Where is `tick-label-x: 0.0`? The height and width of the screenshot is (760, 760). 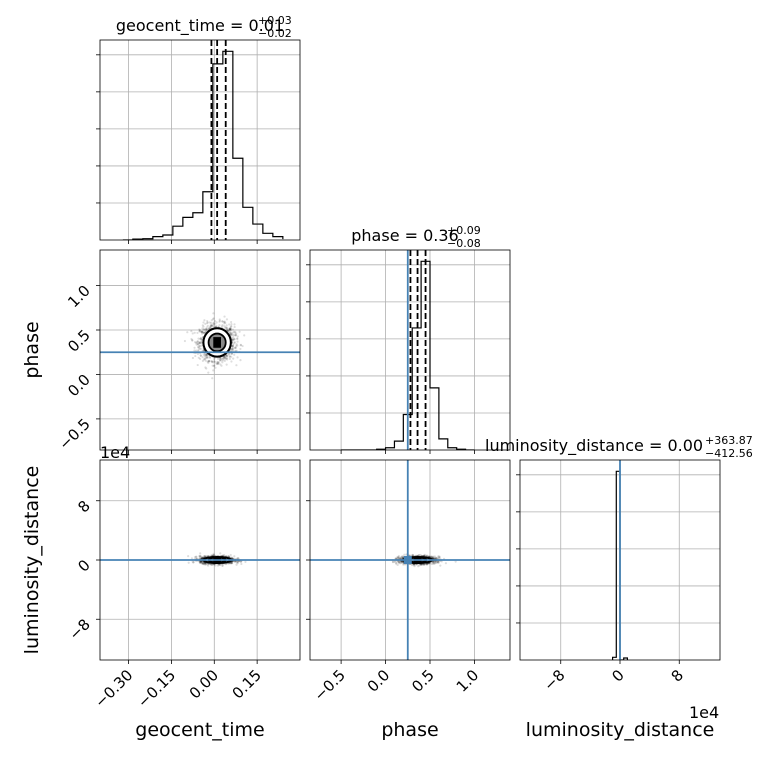 tick-label-x: 0.0 is located at coordinates (379, 681).